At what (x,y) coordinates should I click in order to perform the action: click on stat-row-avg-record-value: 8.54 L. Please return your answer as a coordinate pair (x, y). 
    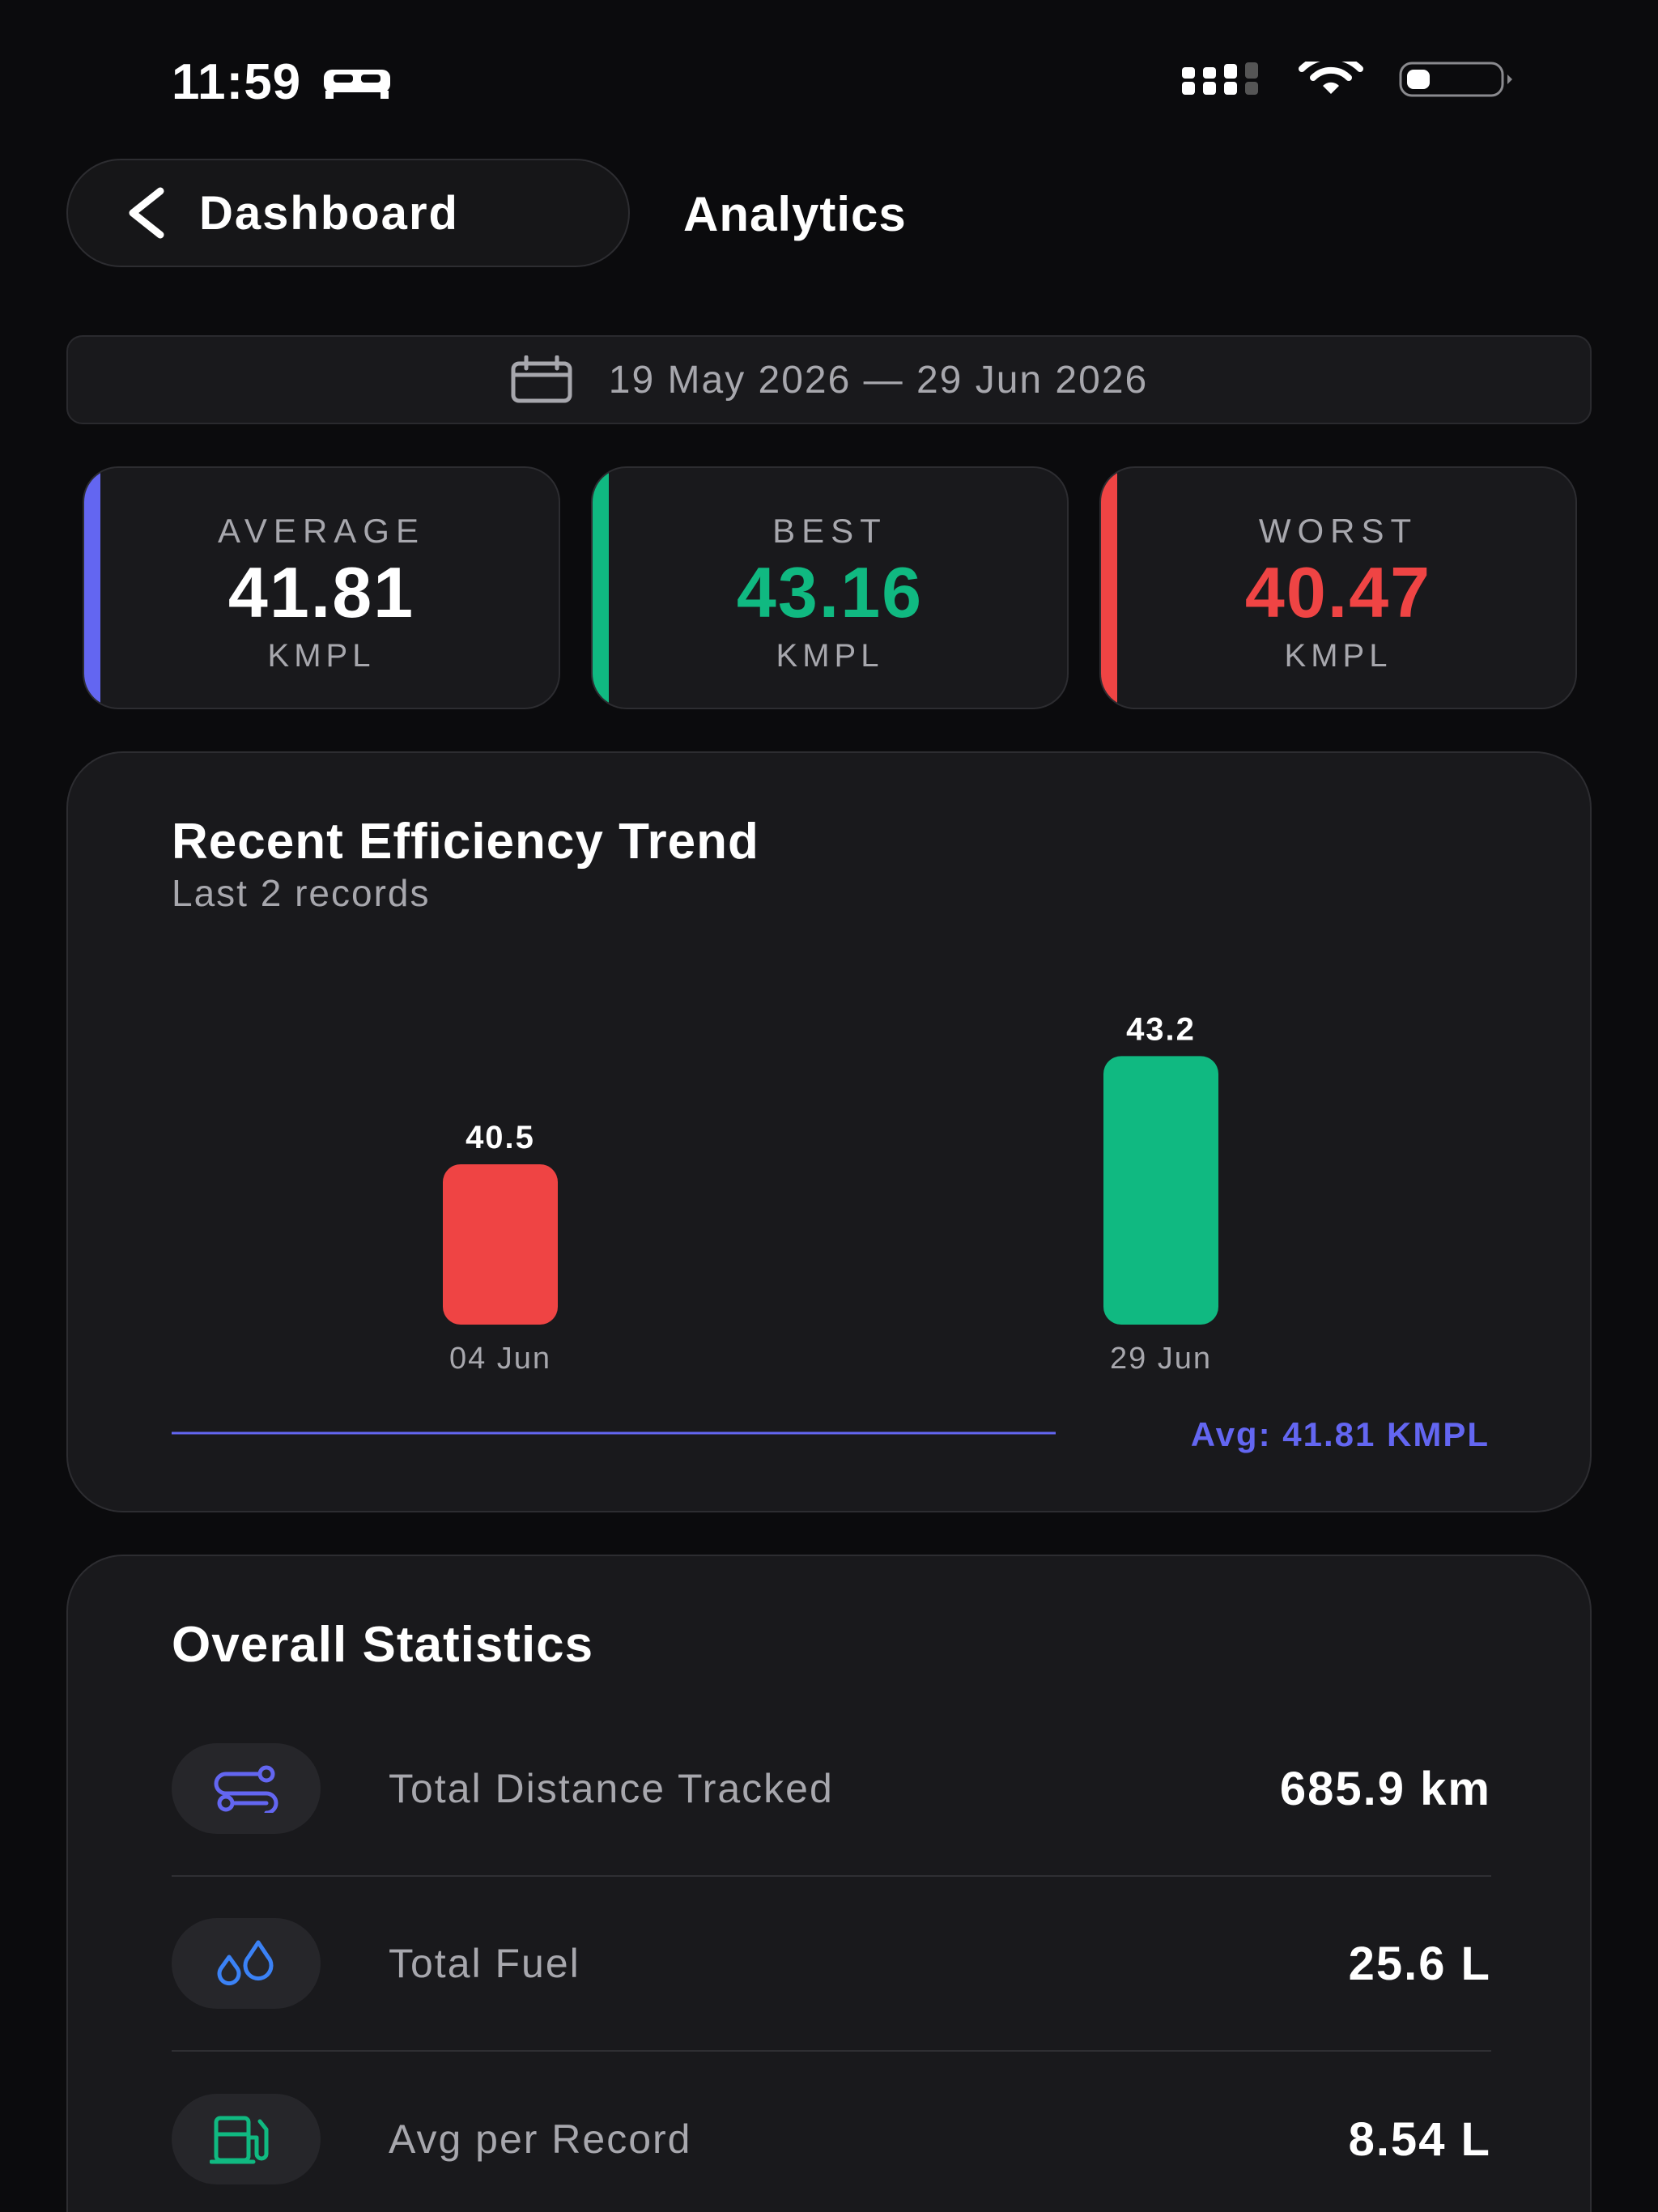
    Looking at the image, I should click on (1419, 2139).